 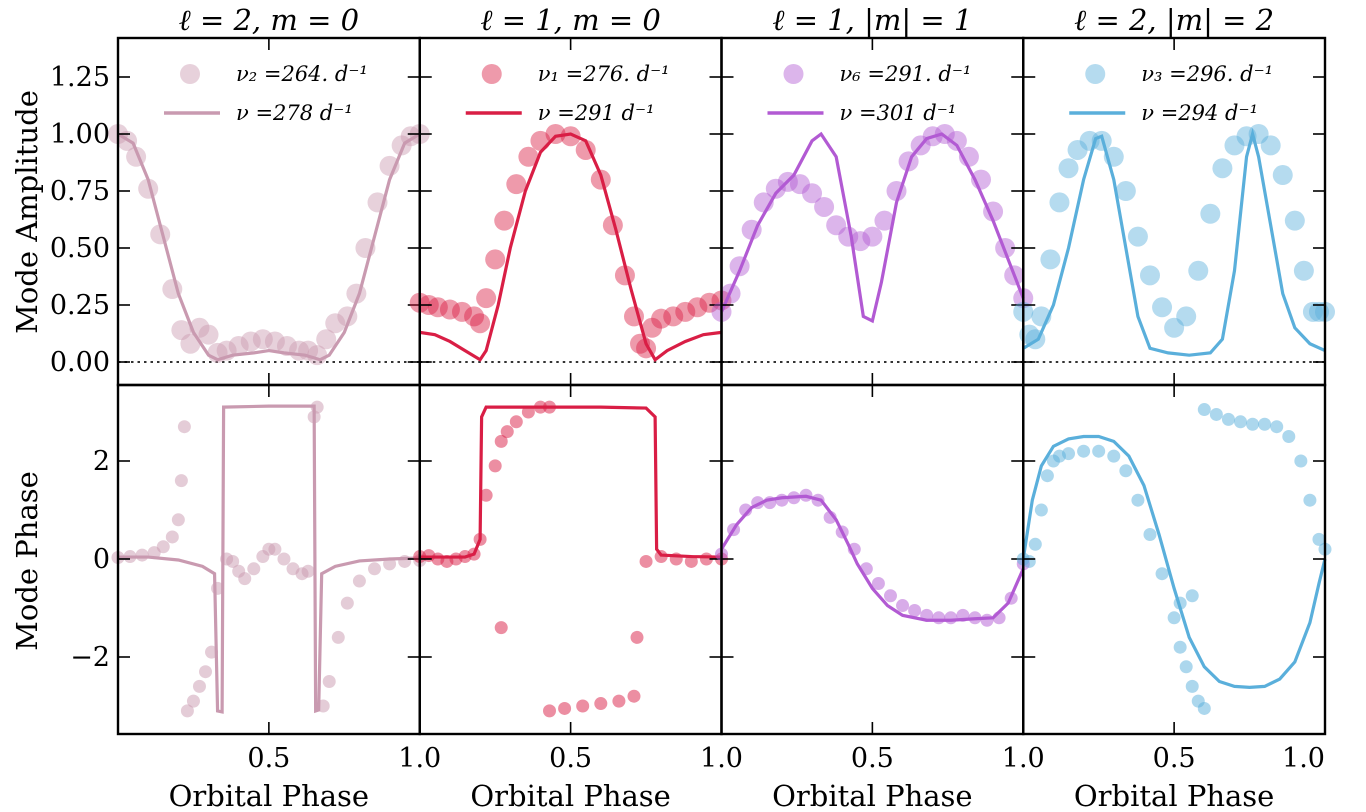 I want to click on amp-ytick-label: 0.75, so click(x=80, y=191).